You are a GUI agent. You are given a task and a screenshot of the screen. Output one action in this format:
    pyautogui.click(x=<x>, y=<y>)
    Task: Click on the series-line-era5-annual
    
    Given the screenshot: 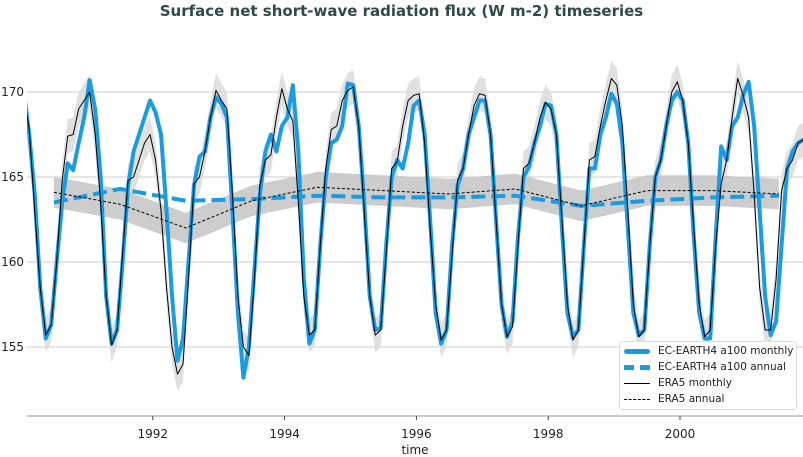 What is the action you would take?
    pyautogui.click(x=416, y=207)
    